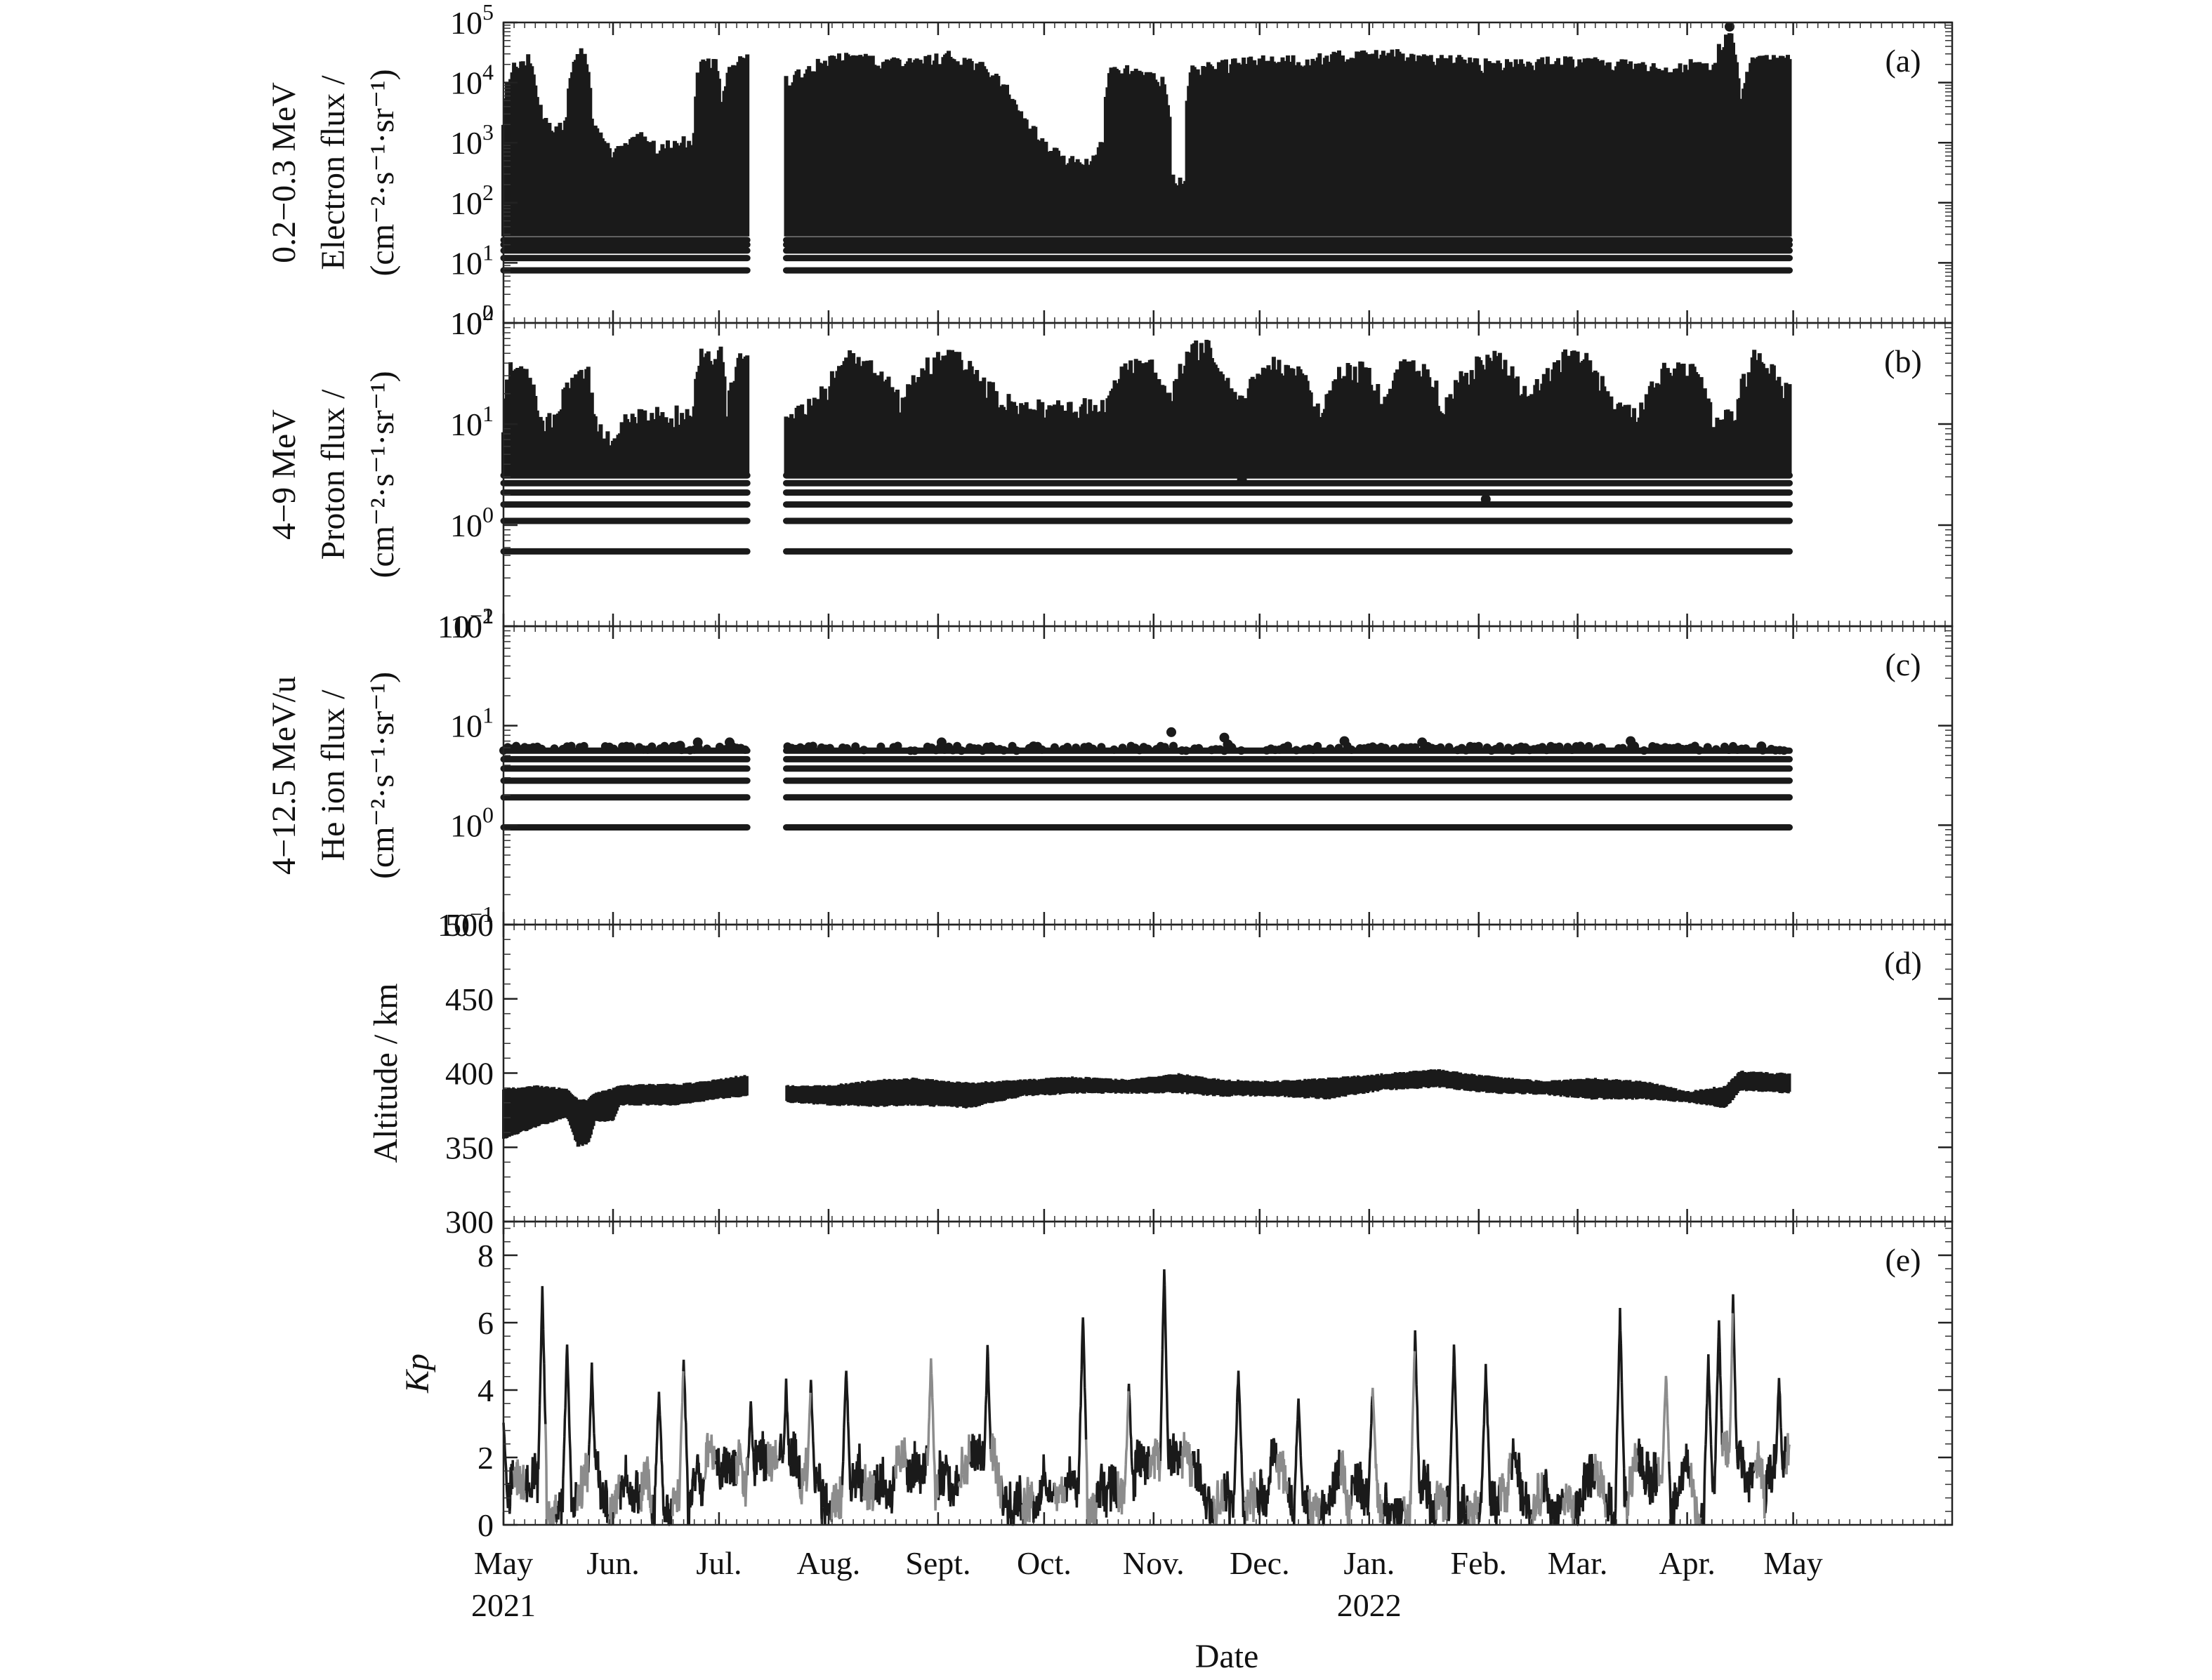 This screenshot has width=2212, height=1680. I want to click on panel-a-y-label: Electron flux /, so click(333, 173).